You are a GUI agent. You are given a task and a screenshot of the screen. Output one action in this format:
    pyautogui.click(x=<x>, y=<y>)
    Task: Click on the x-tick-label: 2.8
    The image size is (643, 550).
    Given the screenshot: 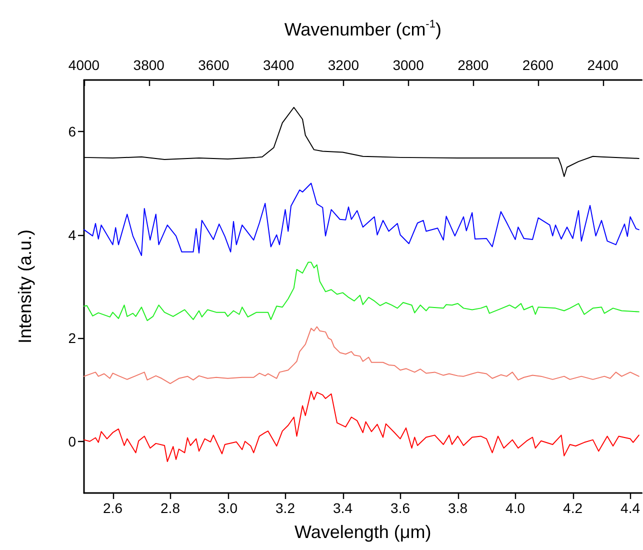 What is the action you would take?
    pyautogui.click(x=170, y=508)
    